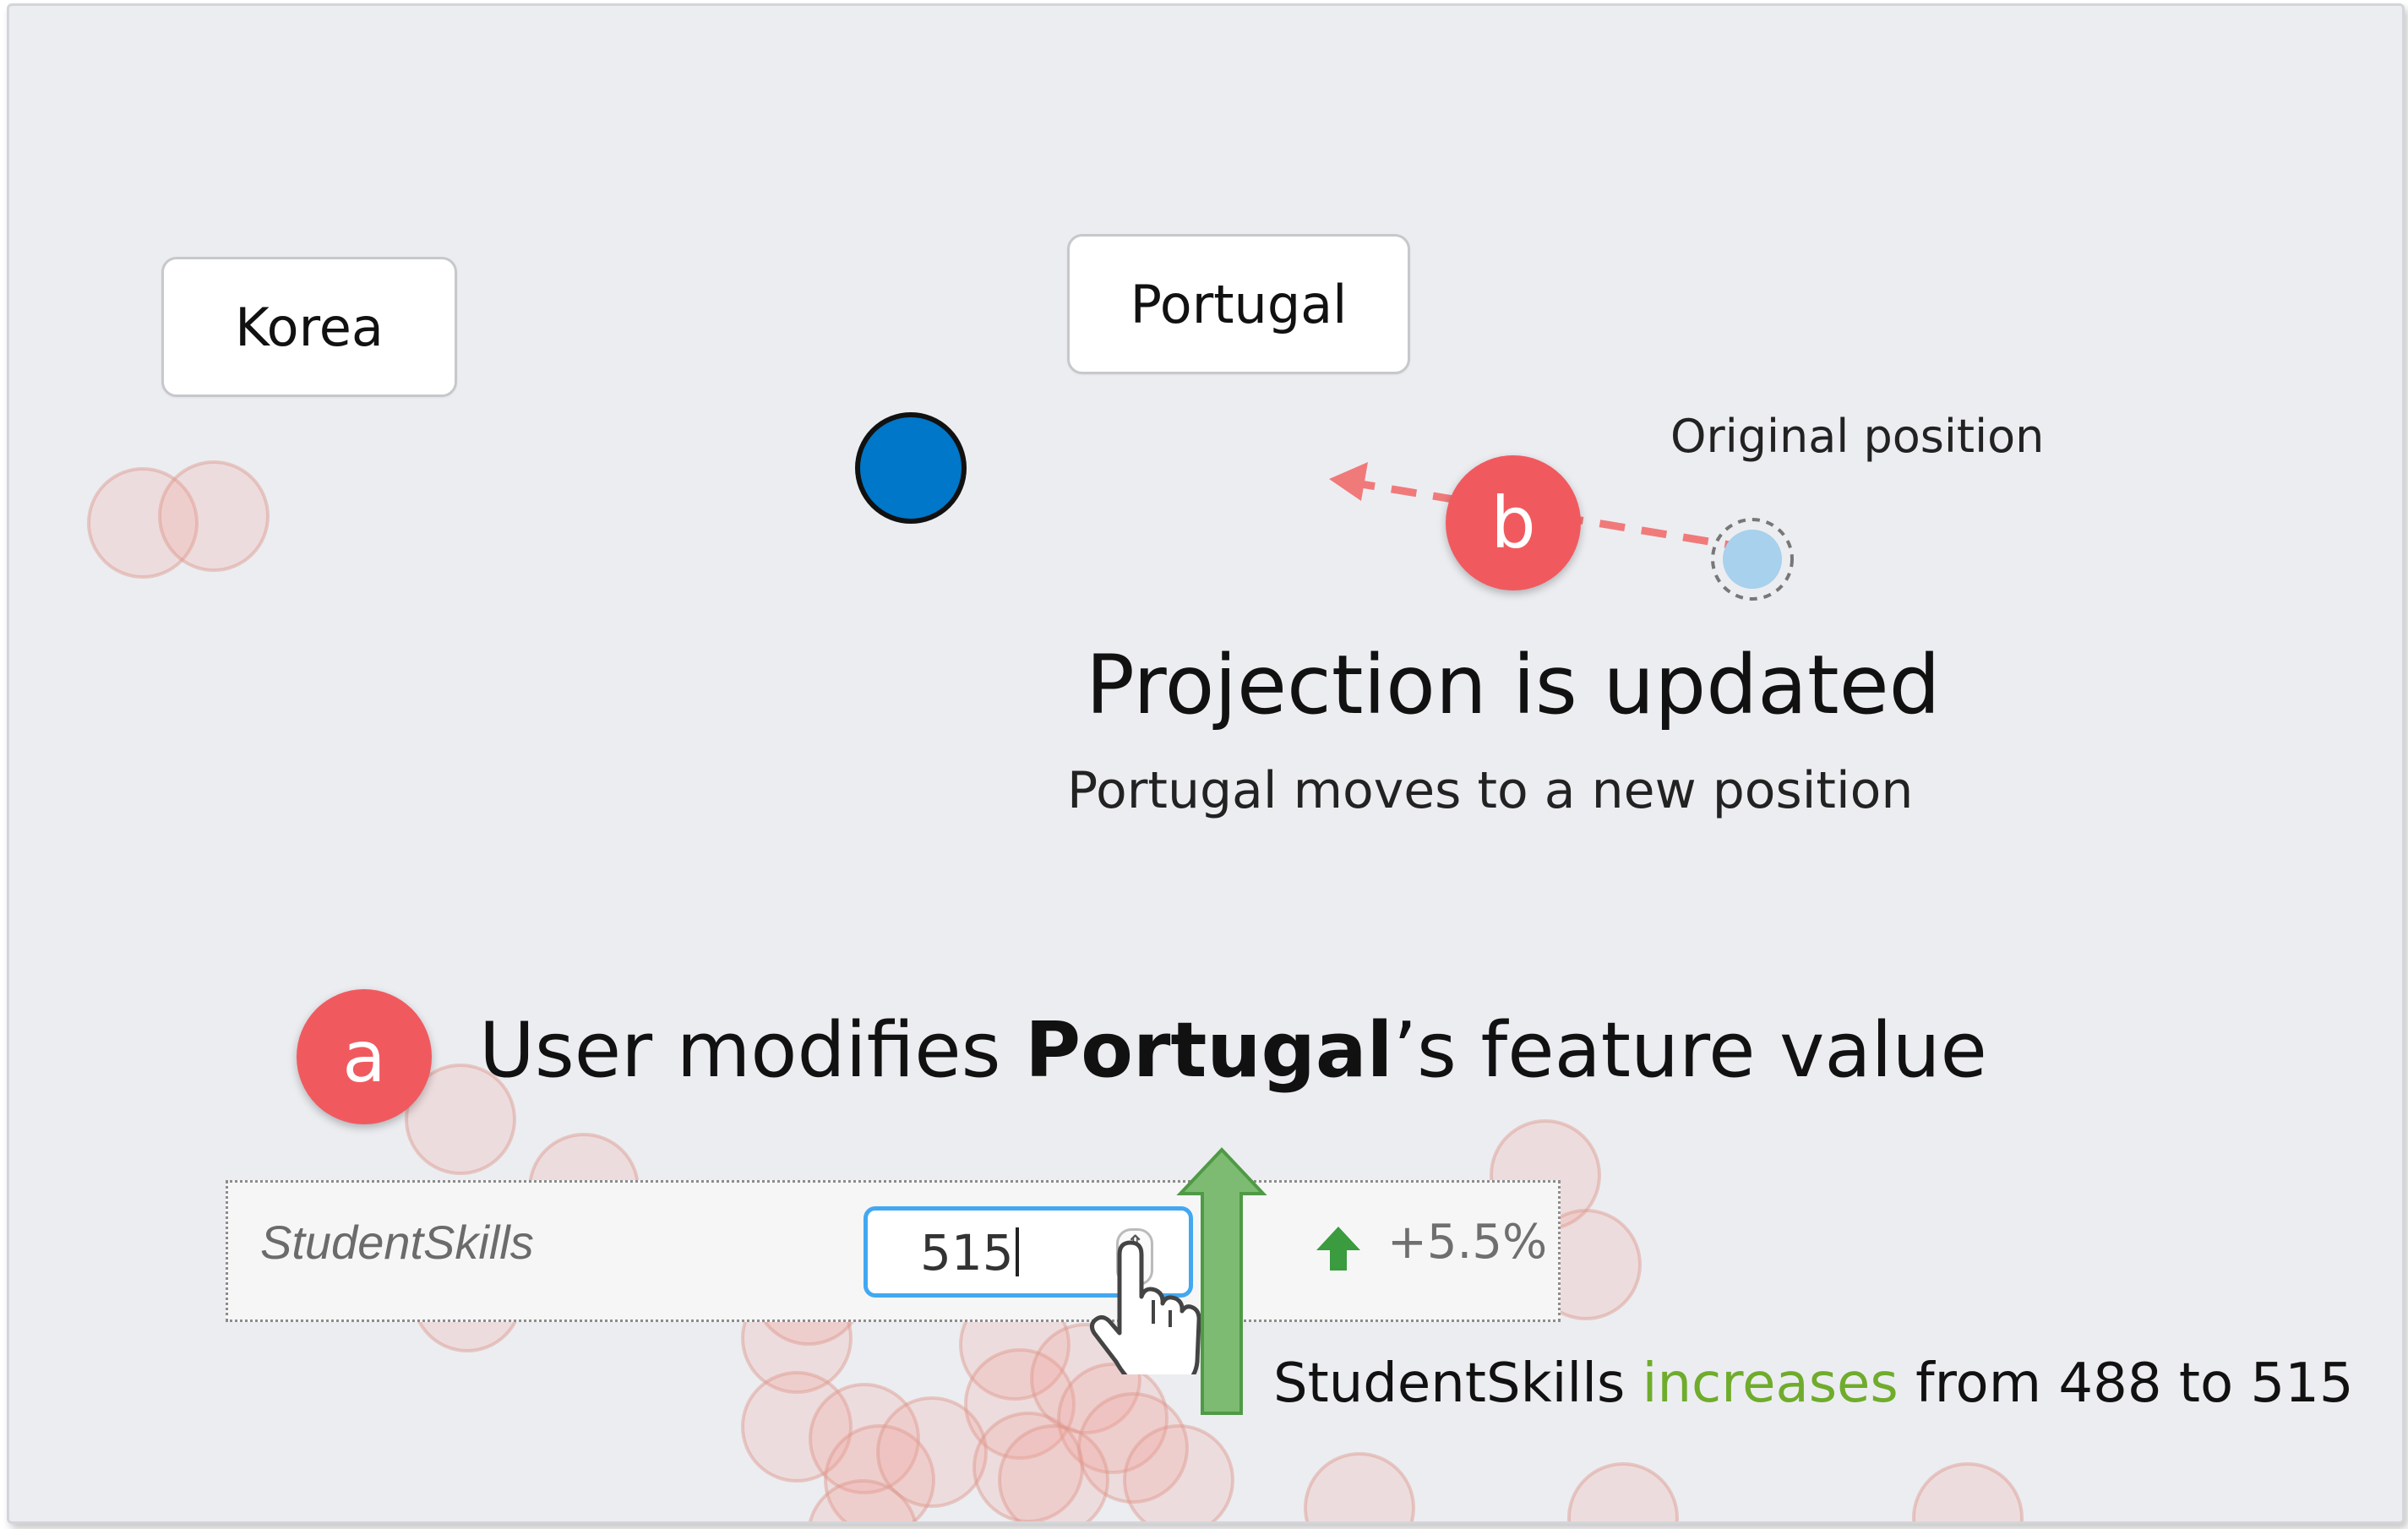 The height and width of the screenshot is (1529, 2408). I want to click on modify-suffix: ’s feature value, so click(1689, 1050).